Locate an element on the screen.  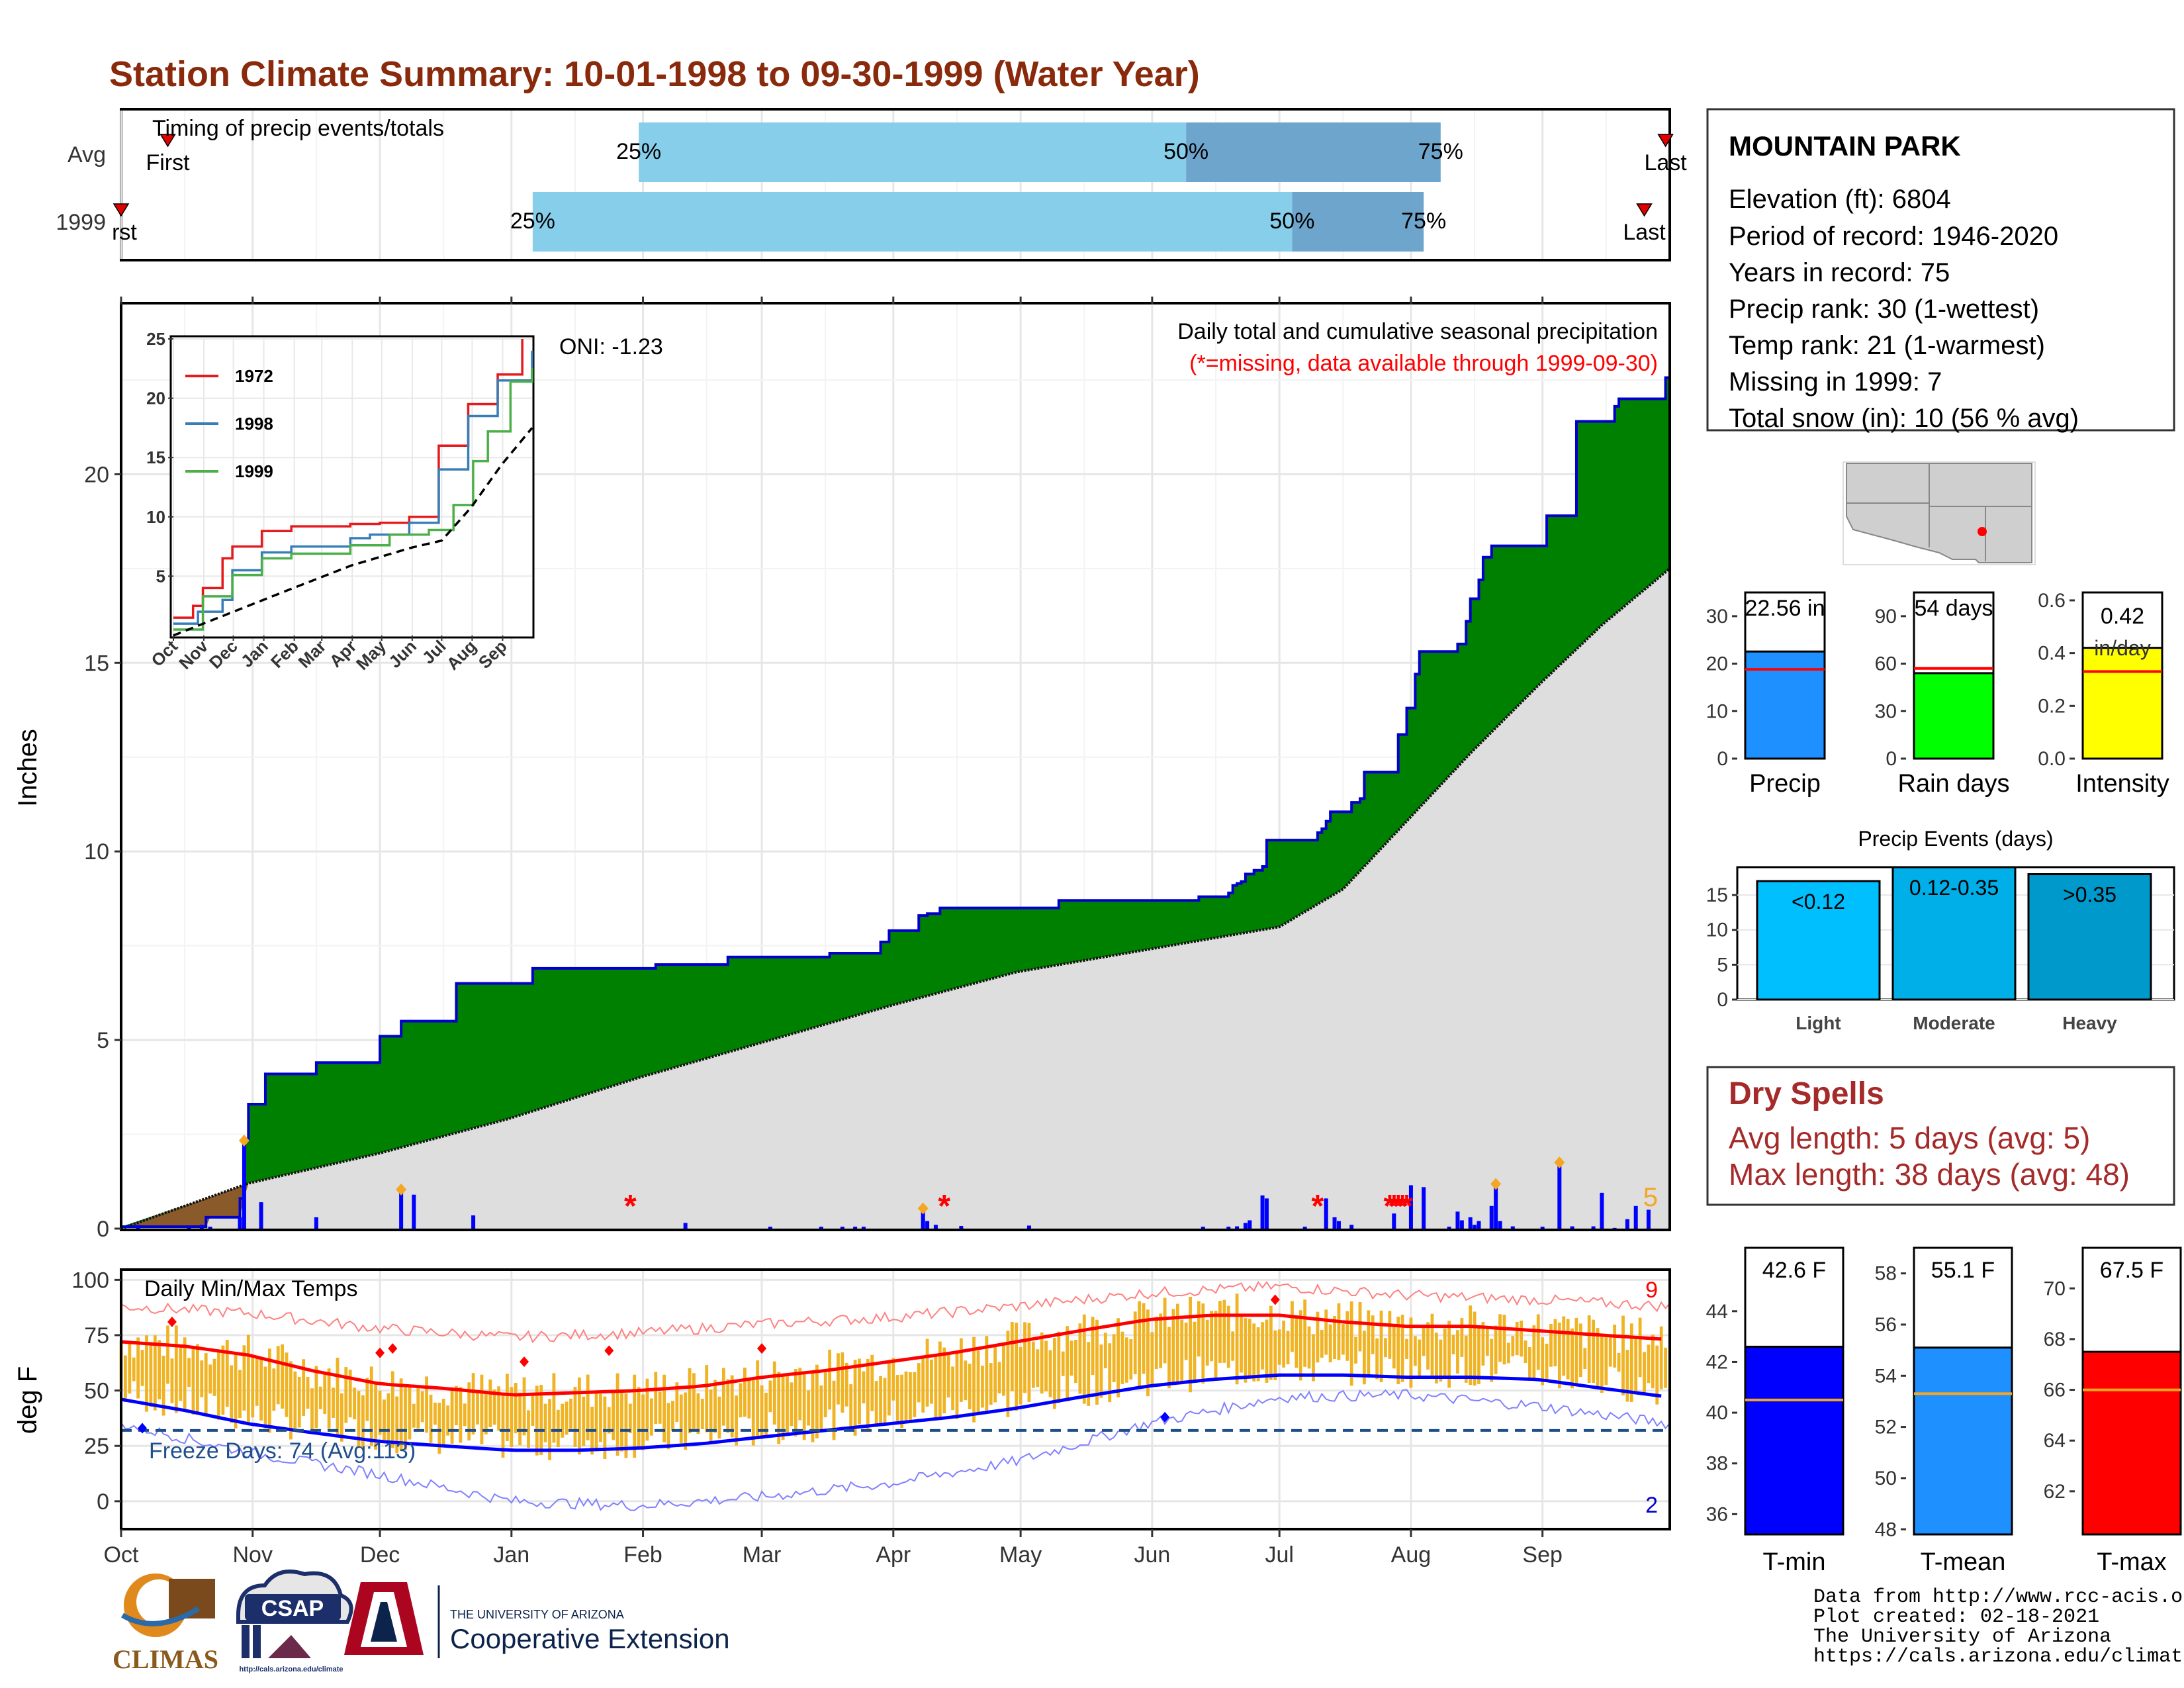
events-bar-range: 0.12-0.35 is located at coordinates (1954, 888).